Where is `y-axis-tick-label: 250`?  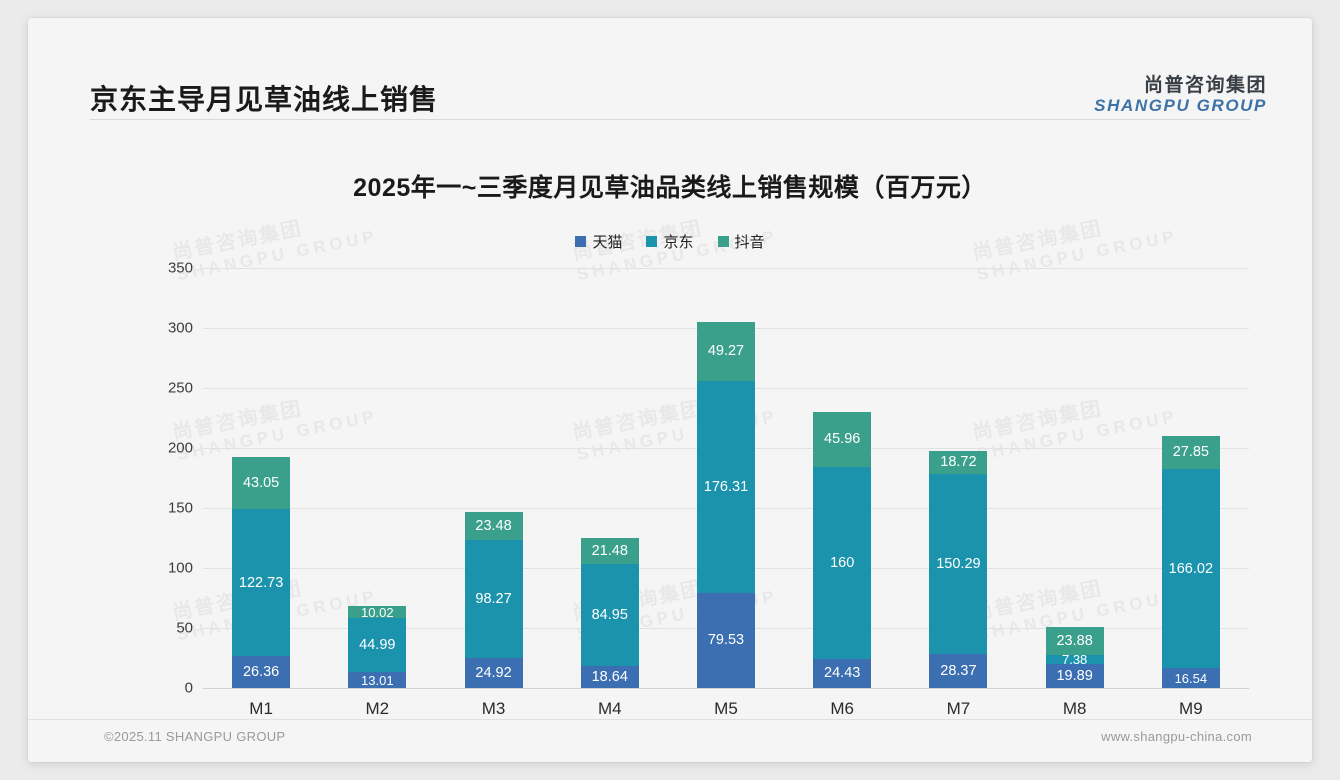
y-axis-tick-label: 250 is located at coordinates (180, 388).